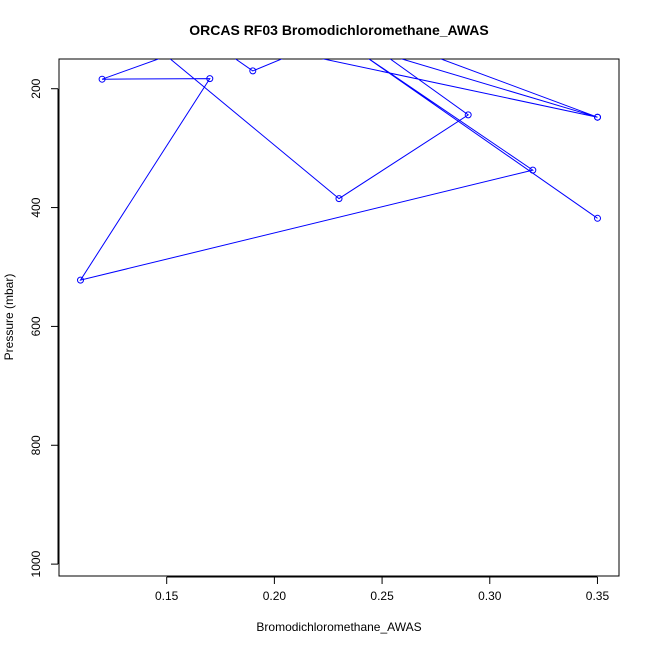  I want to click on x-tick-label: 0.30, so click(490, 596).